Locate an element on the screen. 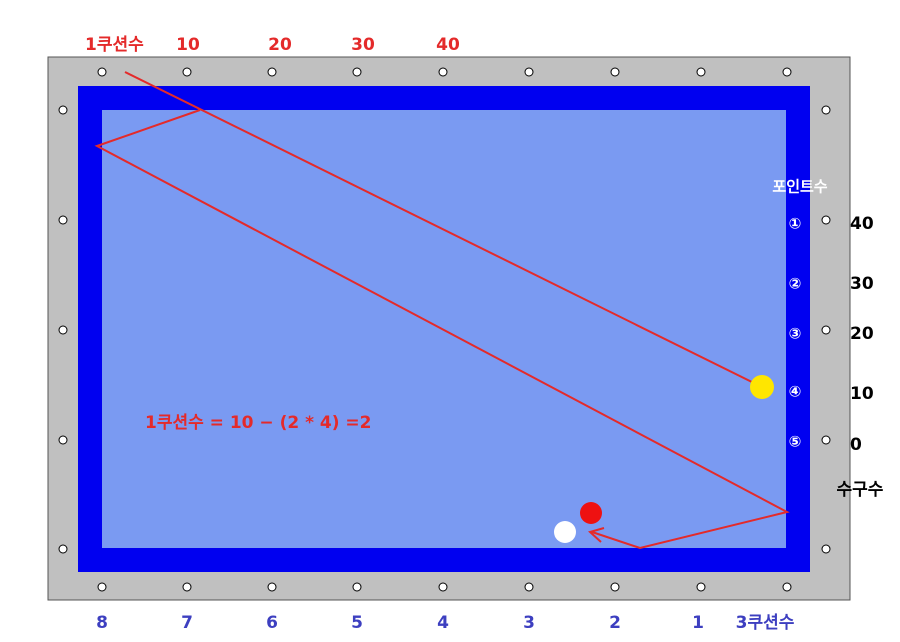 This screenshot has height=642, width=900. point-mark: ⑤ is located at coordinates (795, 442).